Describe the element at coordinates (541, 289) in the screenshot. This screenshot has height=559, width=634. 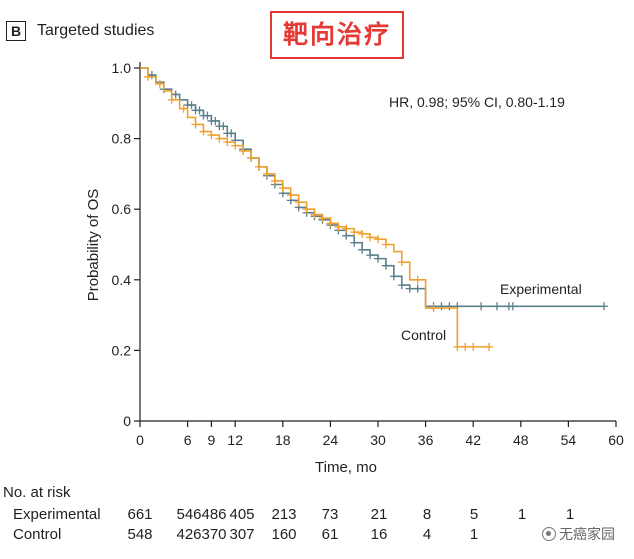
I see `series-label-experimental: Experimental` at that location.